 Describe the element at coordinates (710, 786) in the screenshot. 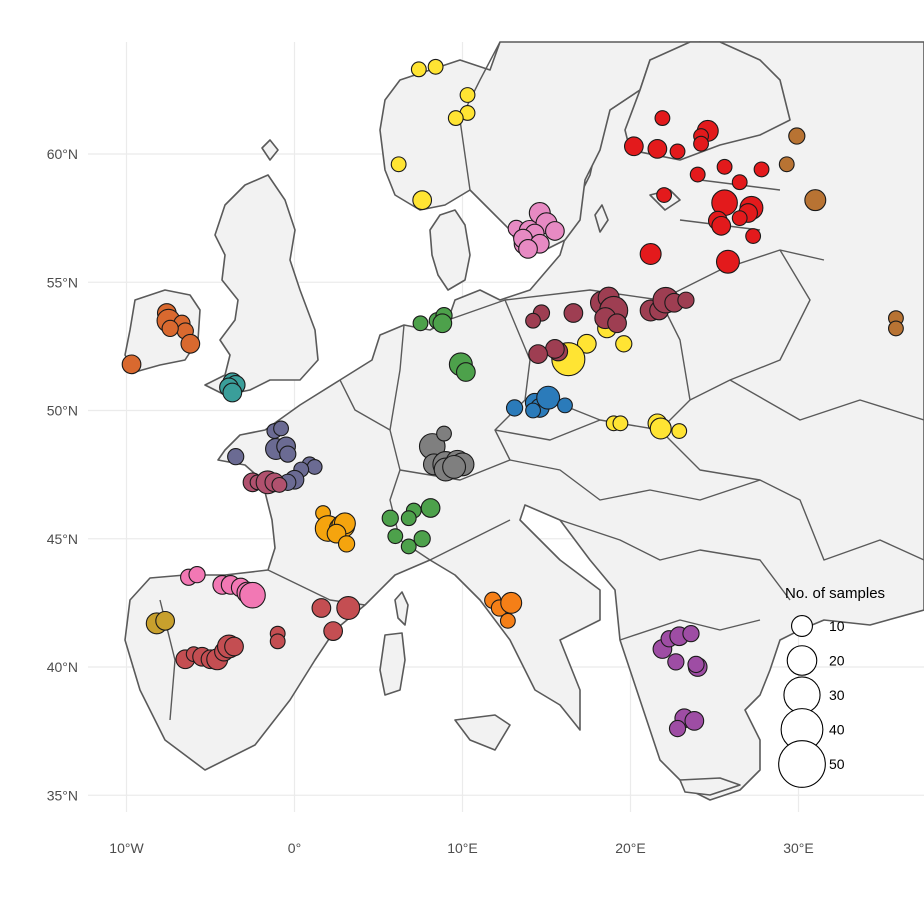

I see `land-crete` at that location.